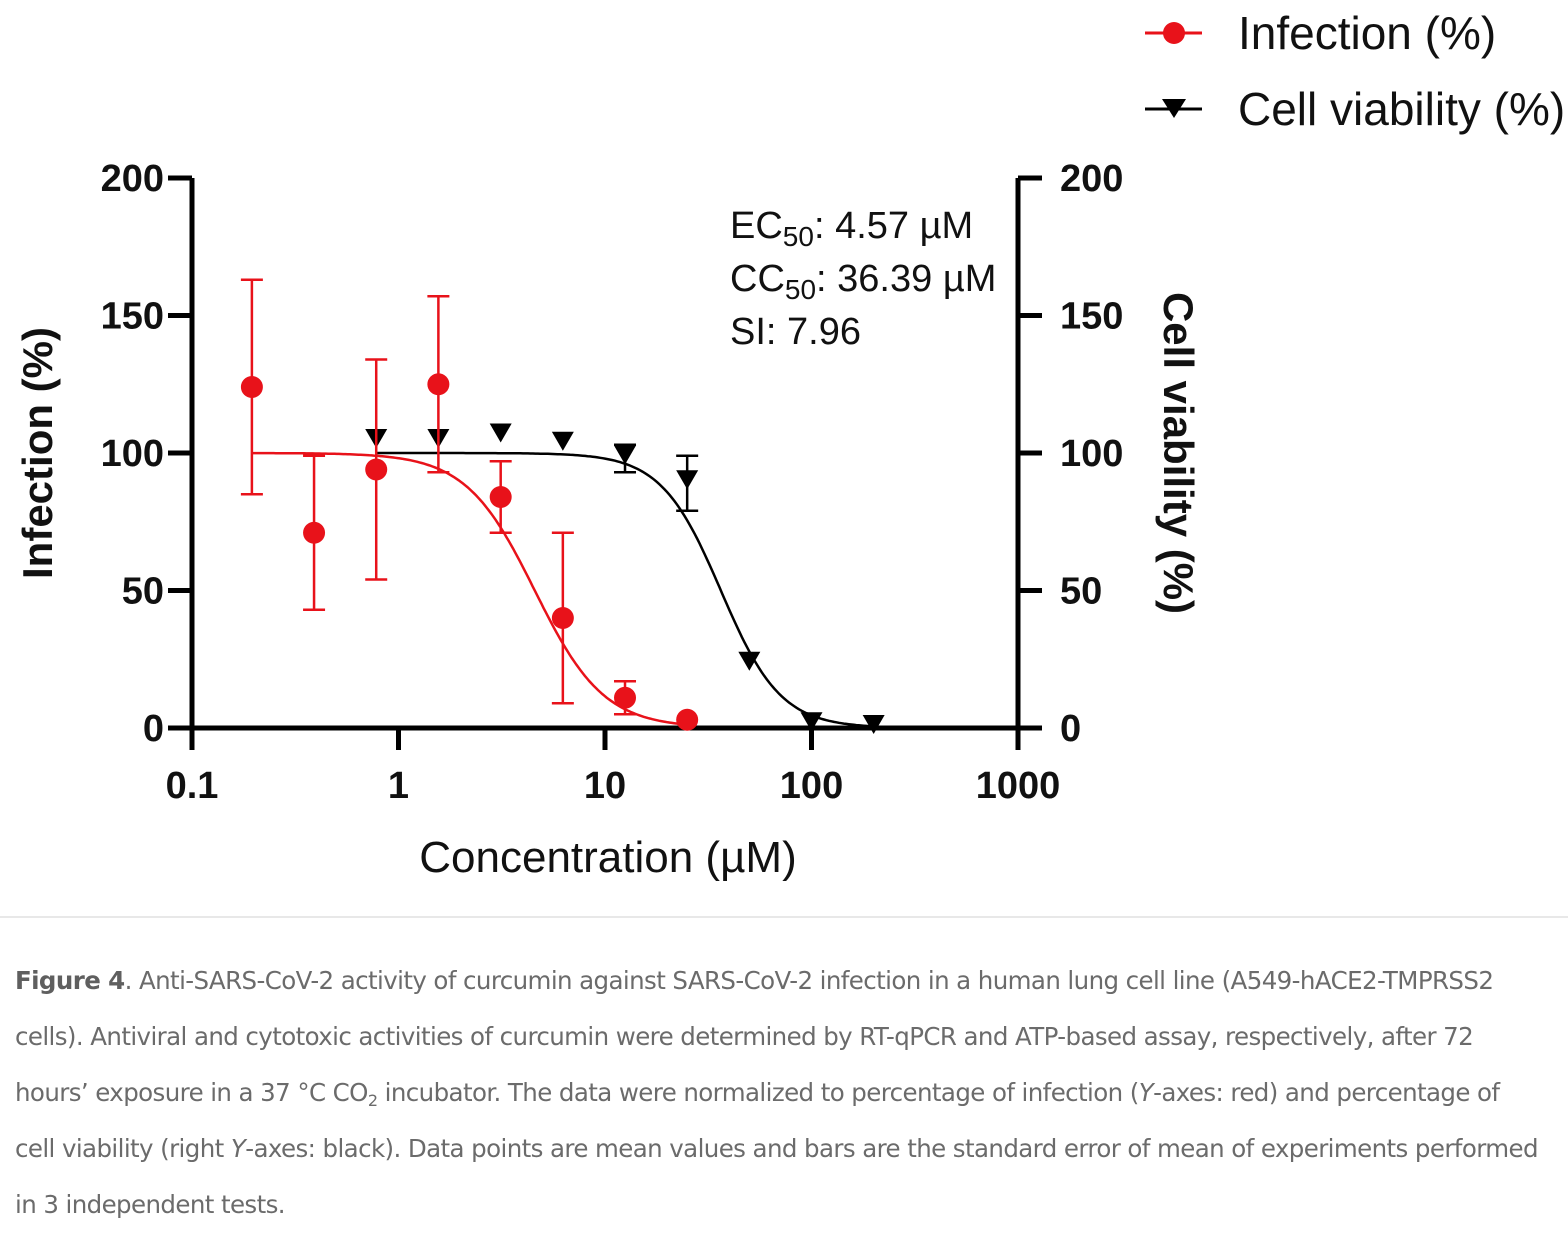 Image resolution: width=1568 pixels, height=1234 pixels. Describe the element at coordinates (811, 786) in the screenshot. I see `x-tick-label: 100` at that location.